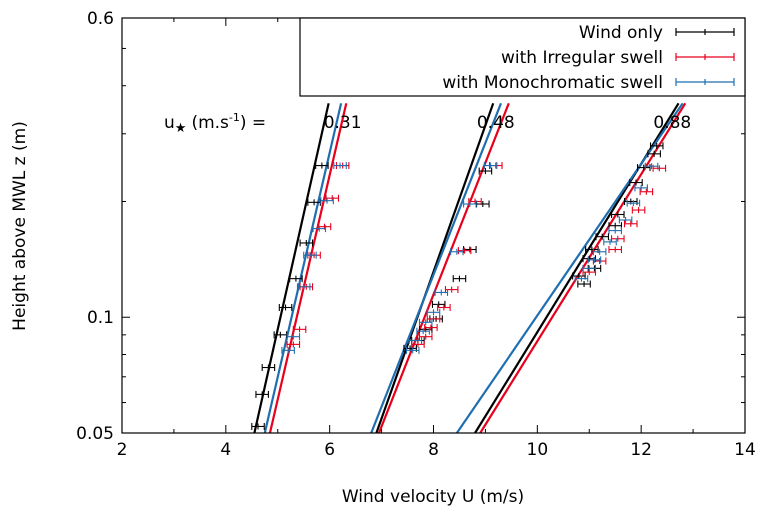 Image resolution: width=768 pixels, height=514 pixels. What do you see at coordinates (215, 123) in the screenshot?
I see `ustar-prefix: u★ (m.s-1) =` at bounding box center [215, 123].